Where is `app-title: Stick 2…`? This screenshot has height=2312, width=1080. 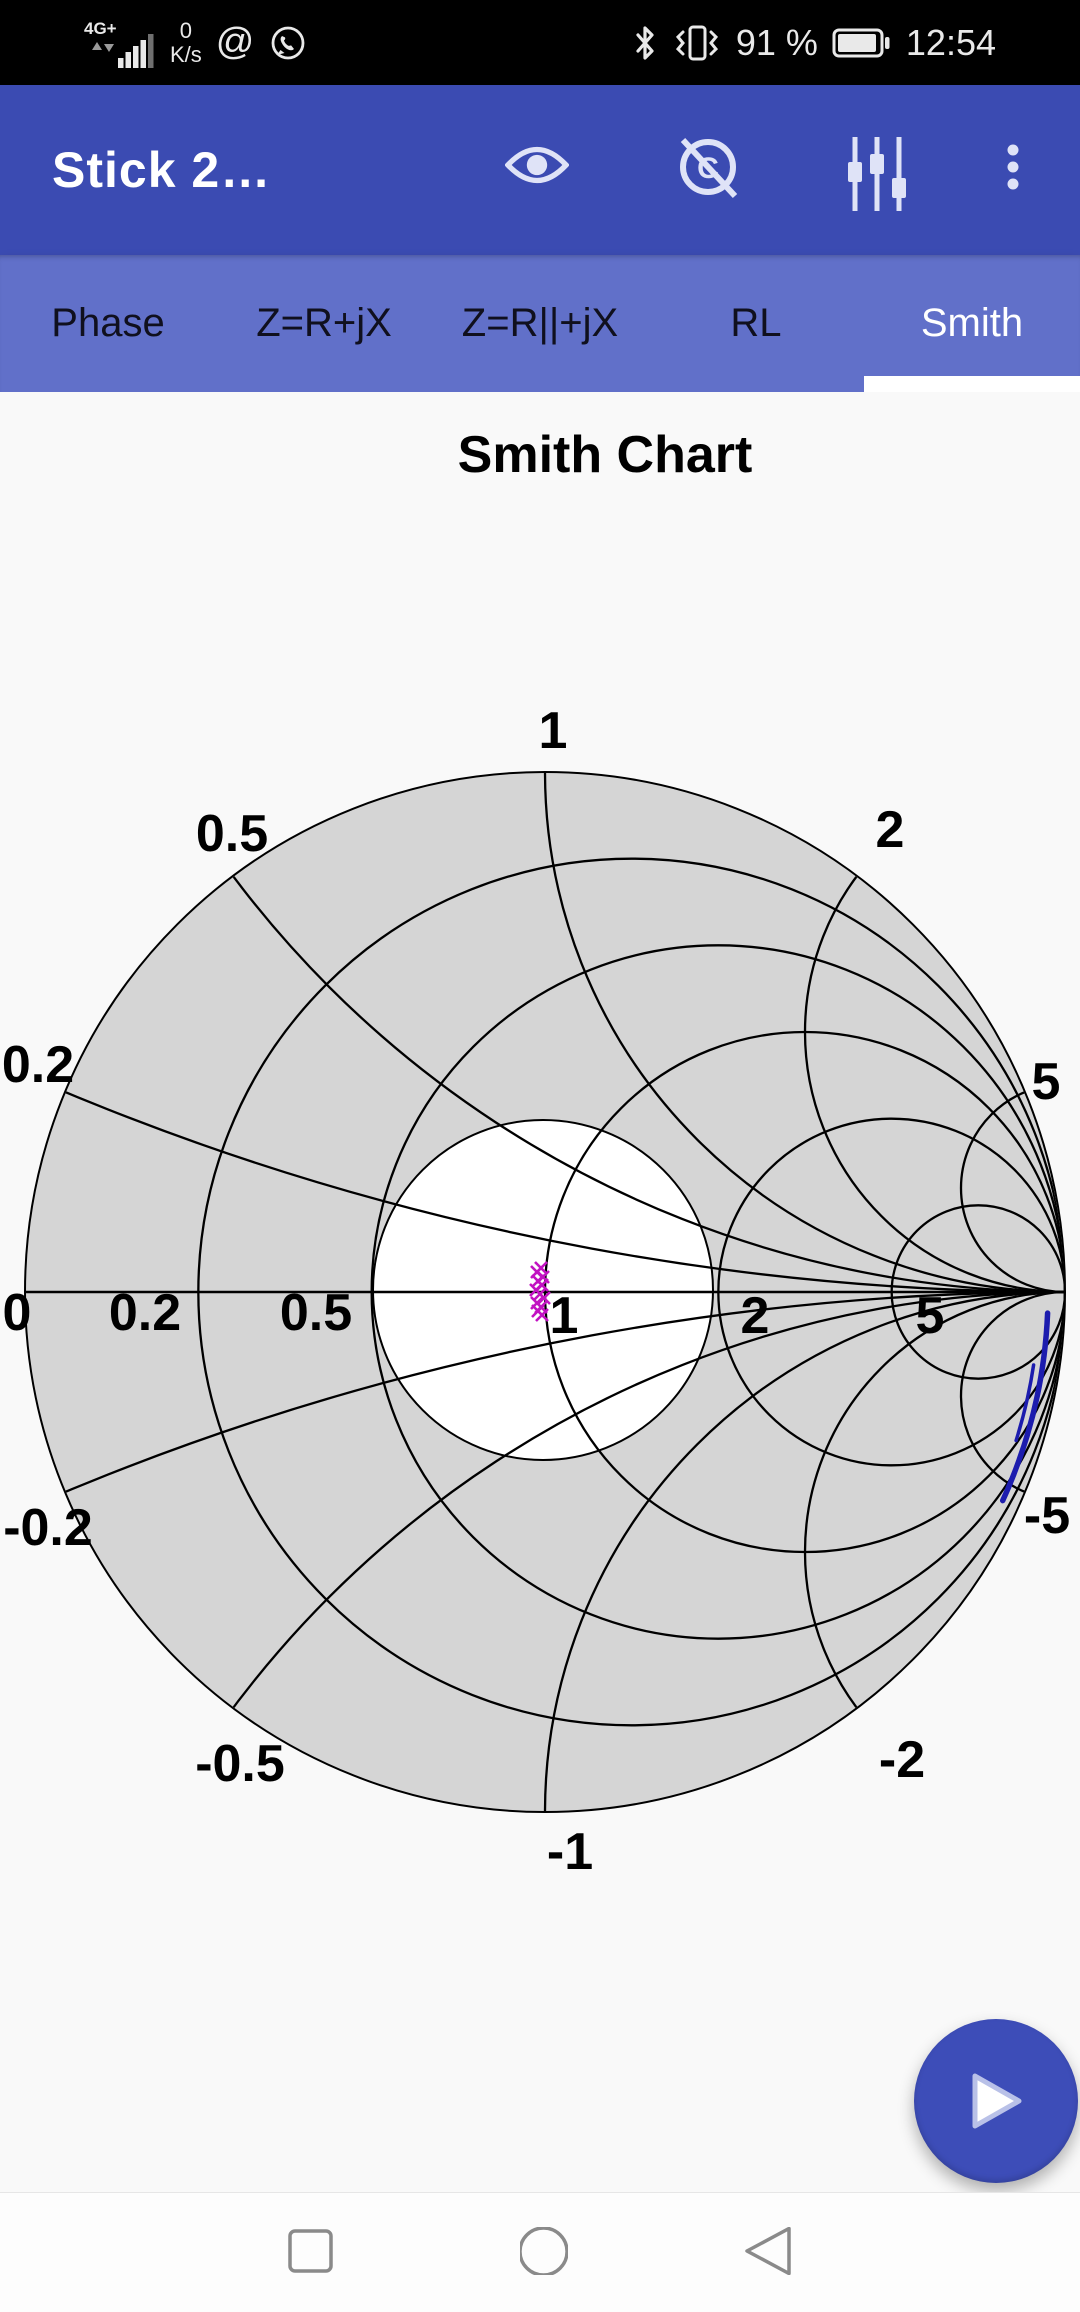
app-title: Stick 2… is located at coordinates (162, 170).